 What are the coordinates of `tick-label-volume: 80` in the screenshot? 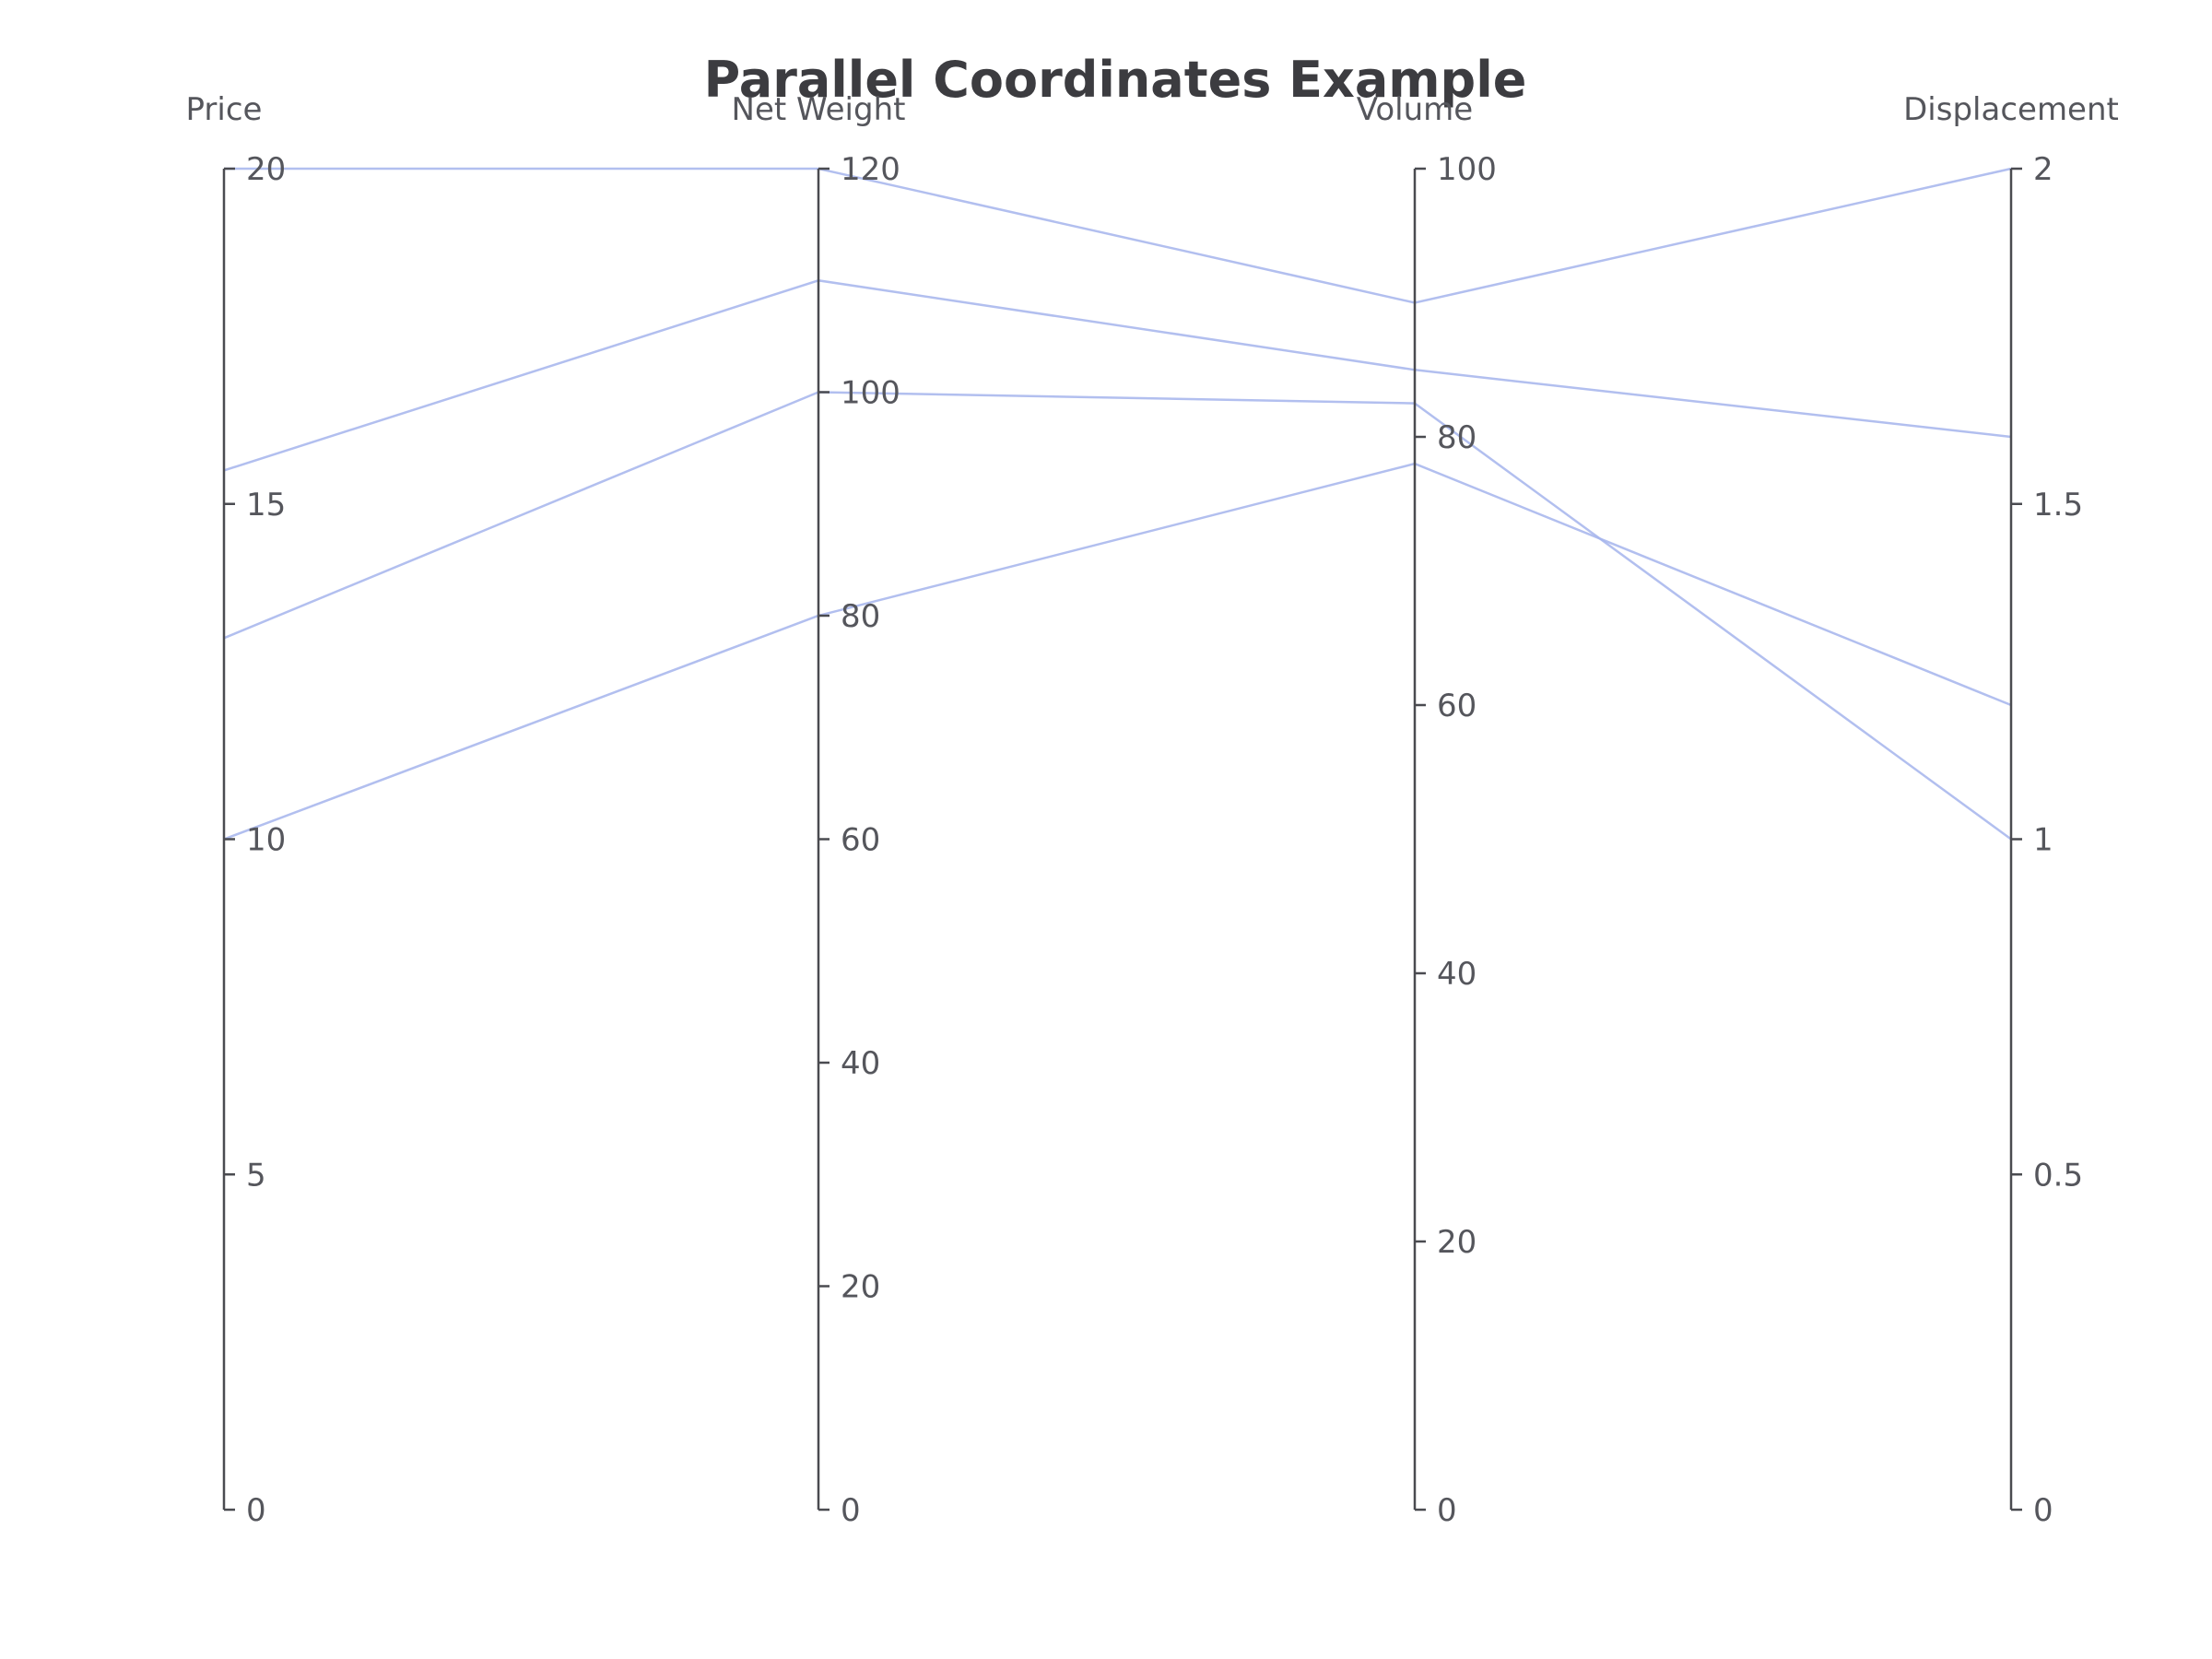 It's located at (1457, 437).